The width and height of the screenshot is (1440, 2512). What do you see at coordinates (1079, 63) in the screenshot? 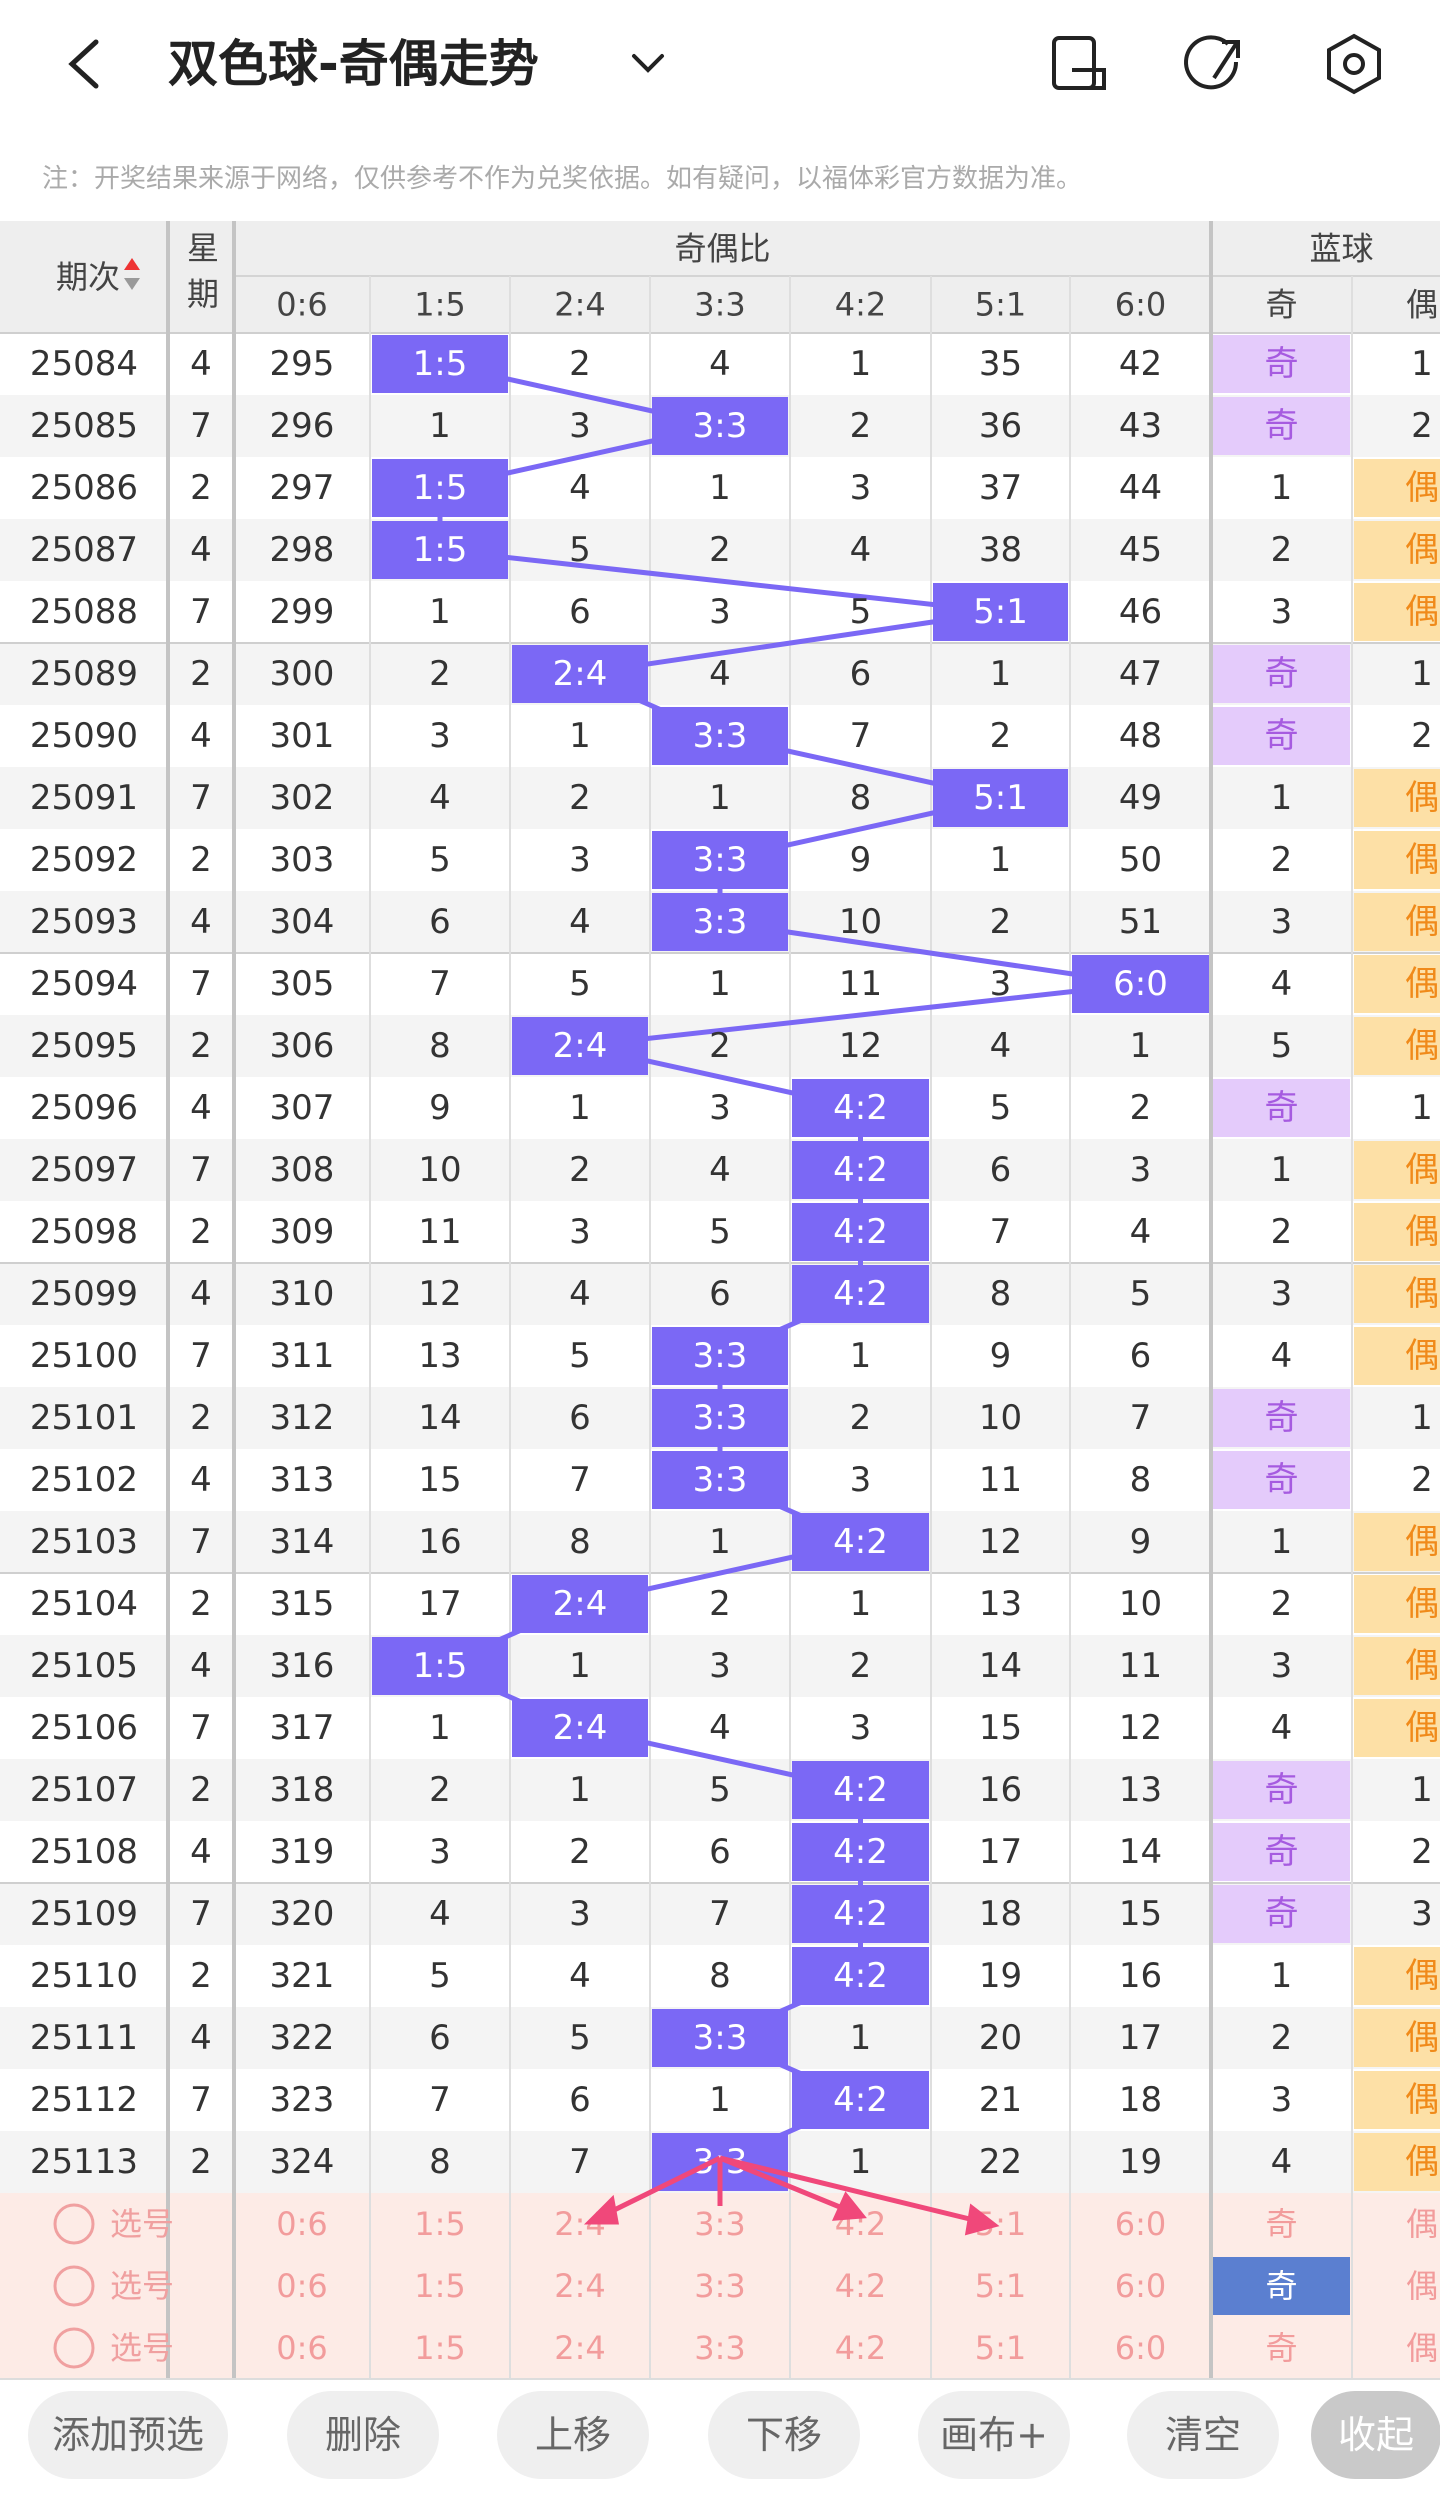
I see `screen-icon` at bounding box center [1079, 63].